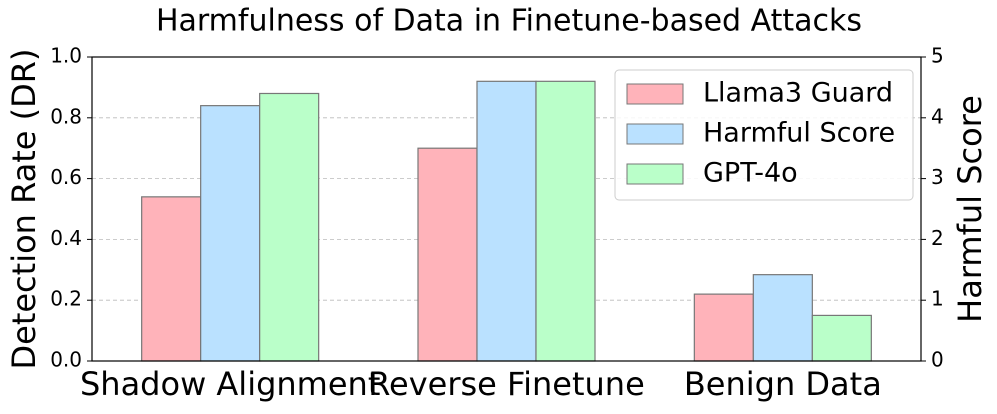 This screenshot has width=997, height=414. What do you see at coordinates (66, 360) in the screenshot?
I see `y-tick-label: 0.0` at bounding box center [66, 360].